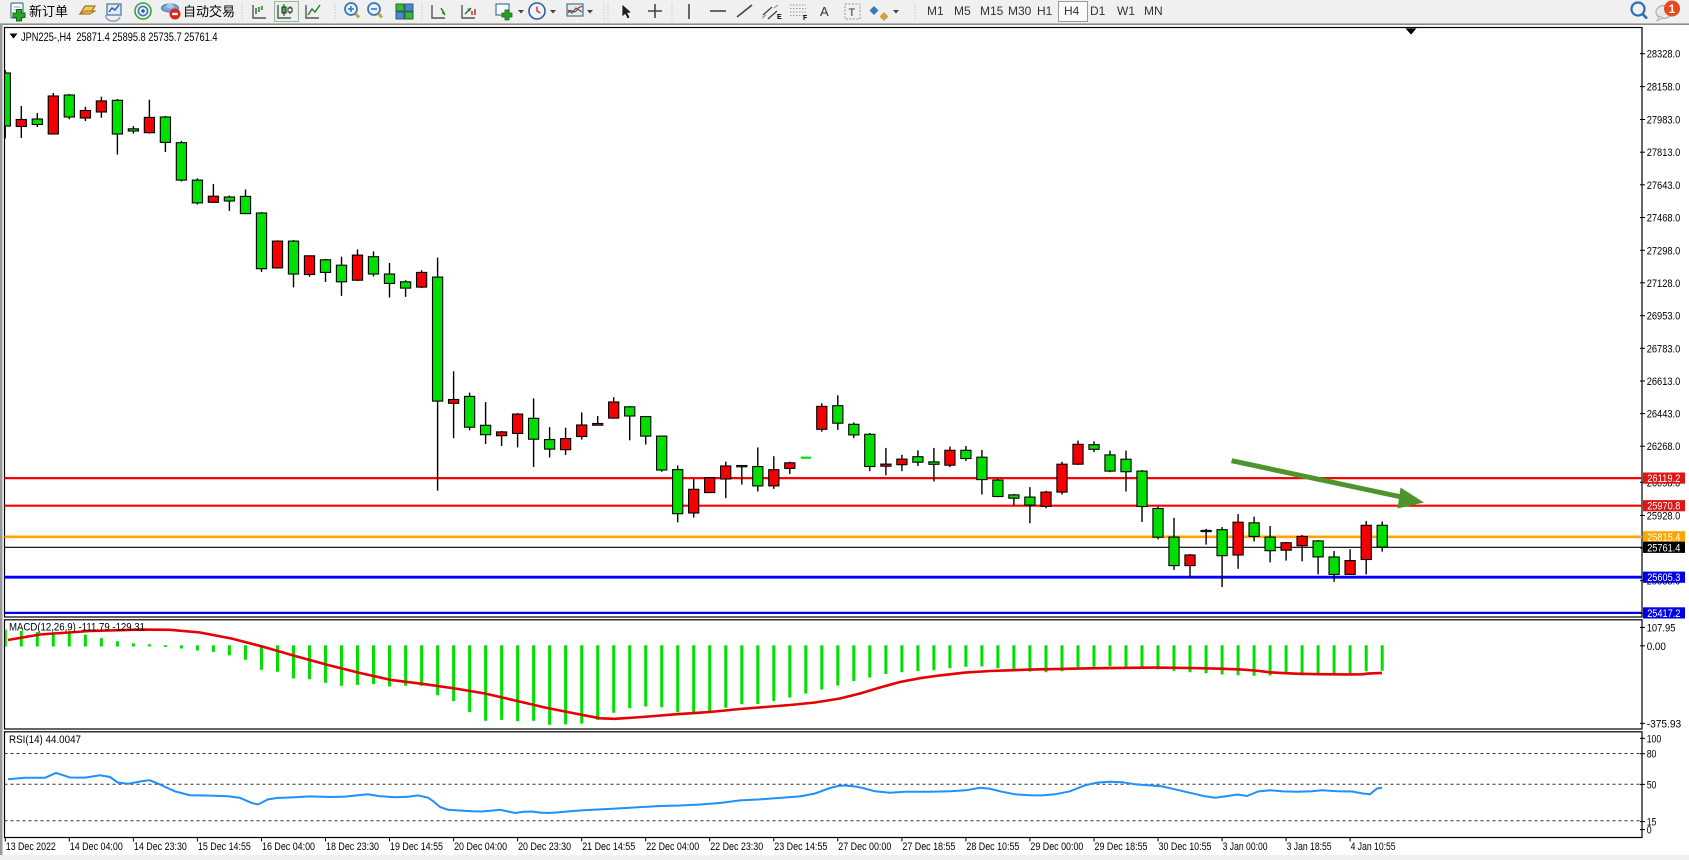 Image resolution: width=1689 pixels, height=860 pixels. Describe the element at coordinates (928, 847) in the screenshot. I see `svg-text: 27 Dec 18:55` at that location.